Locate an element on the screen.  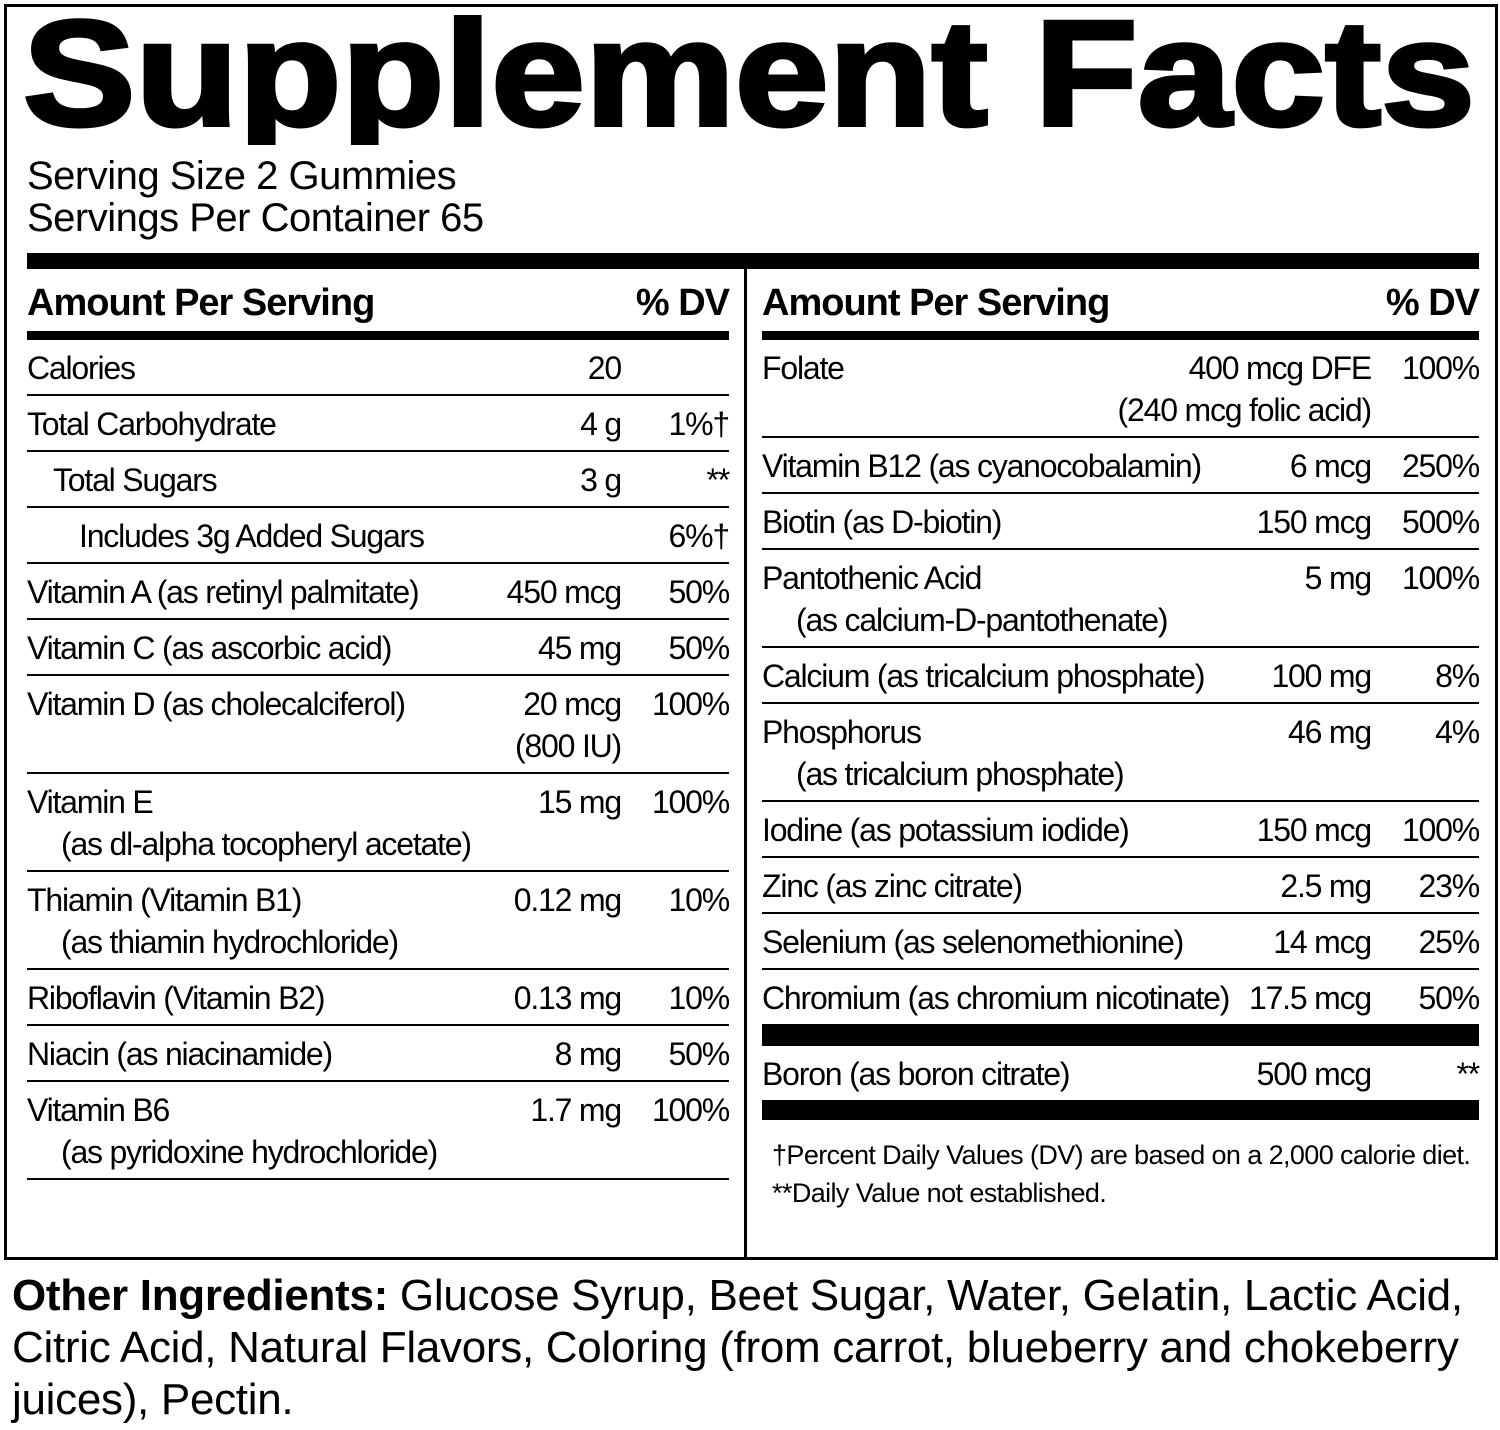
daily-value: 500% is located at coordinates (1440, 522).